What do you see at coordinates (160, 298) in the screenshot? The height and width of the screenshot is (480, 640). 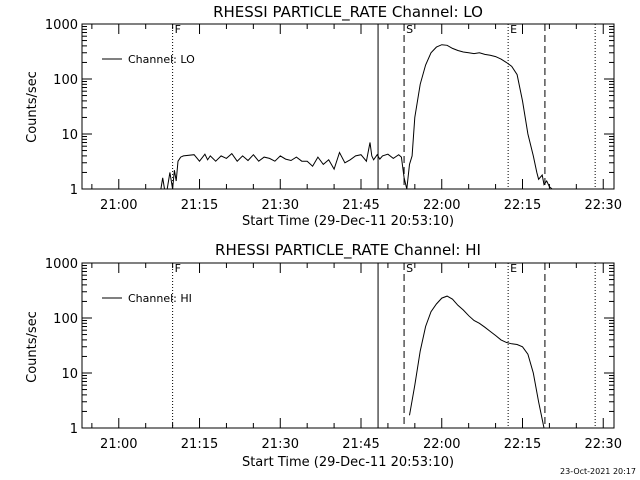 I see `legend-entry: Channel: HI` at bounding box center [160, 298].